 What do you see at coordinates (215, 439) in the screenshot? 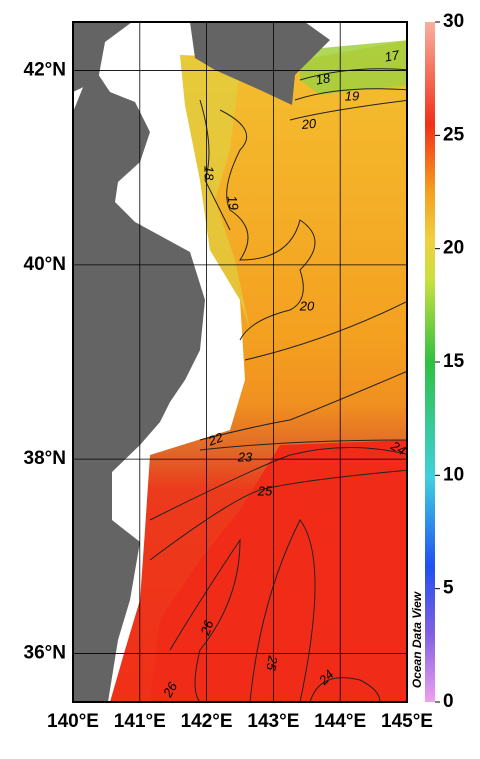
I see `contour-label: 22` at bounding box center [215, 439].